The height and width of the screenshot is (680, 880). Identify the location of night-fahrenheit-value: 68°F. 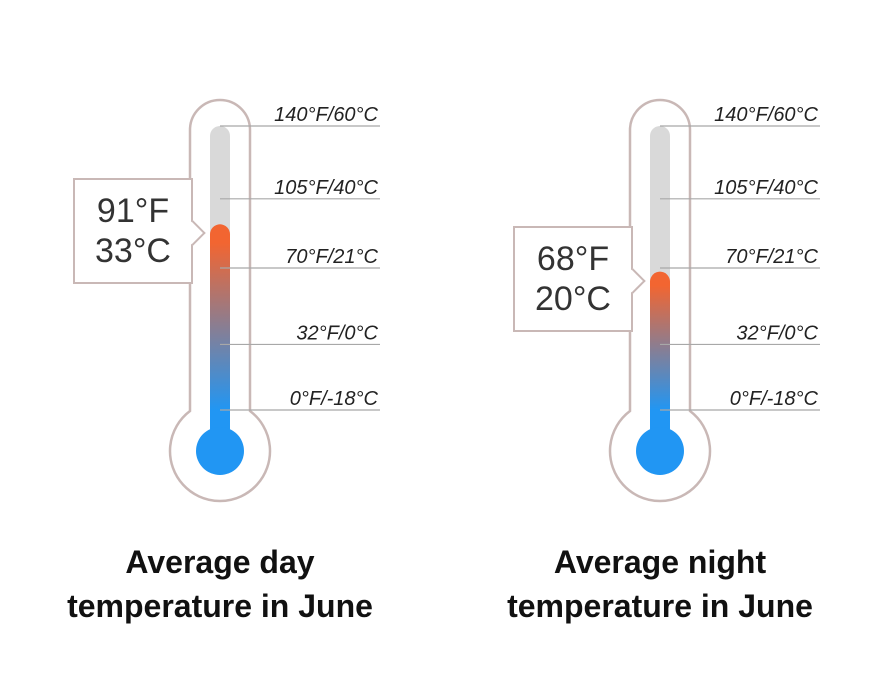
(573, 259).